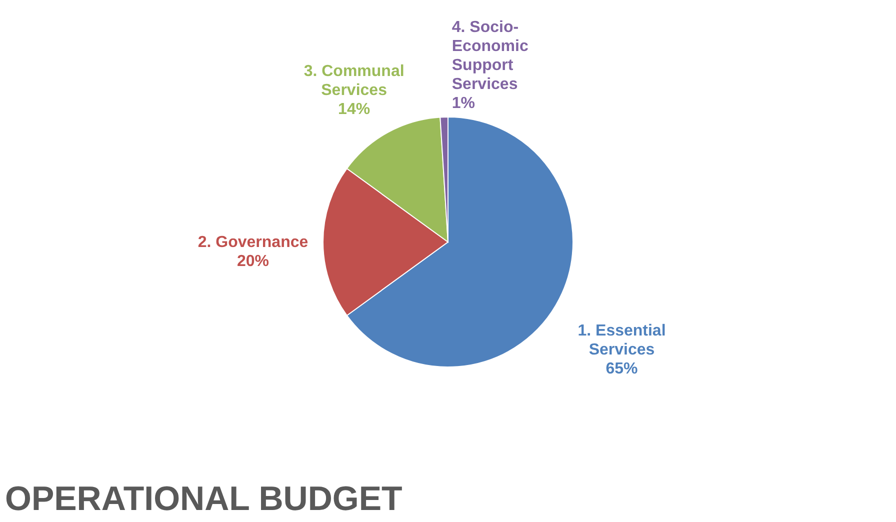 The width and height of the screenshot is (896, 522). Describe the element at coordinates (253, 242) in the screenshot. I see `slice-label: 2. Governance` at that location.